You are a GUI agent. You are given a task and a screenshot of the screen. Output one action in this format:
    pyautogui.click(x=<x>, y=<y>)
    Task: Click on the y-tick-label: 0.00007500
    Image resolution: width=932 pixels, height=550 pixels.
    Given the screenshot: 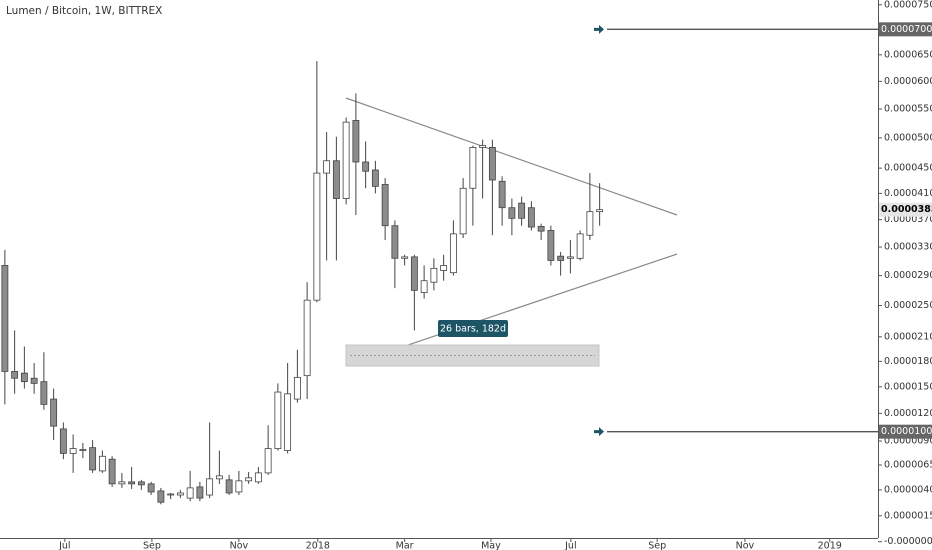 What is the action you would take?
    pyautogui.click(x=908, y=5)
    